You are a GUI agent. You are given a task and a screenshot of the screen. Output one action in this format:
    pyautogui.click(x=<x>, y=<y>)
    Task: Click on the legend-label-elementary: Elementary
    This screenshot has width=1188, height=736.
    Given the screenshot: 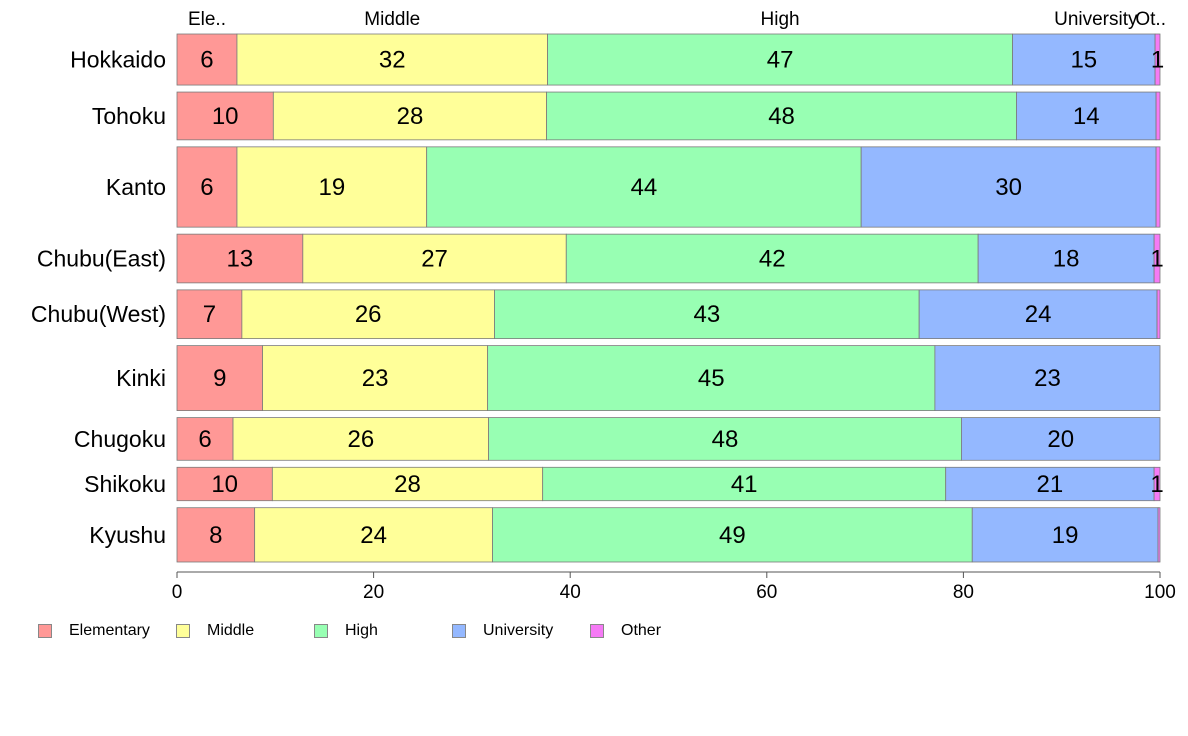 What is the action you would take?
    pyautogui.click(x=109, y=630)
    